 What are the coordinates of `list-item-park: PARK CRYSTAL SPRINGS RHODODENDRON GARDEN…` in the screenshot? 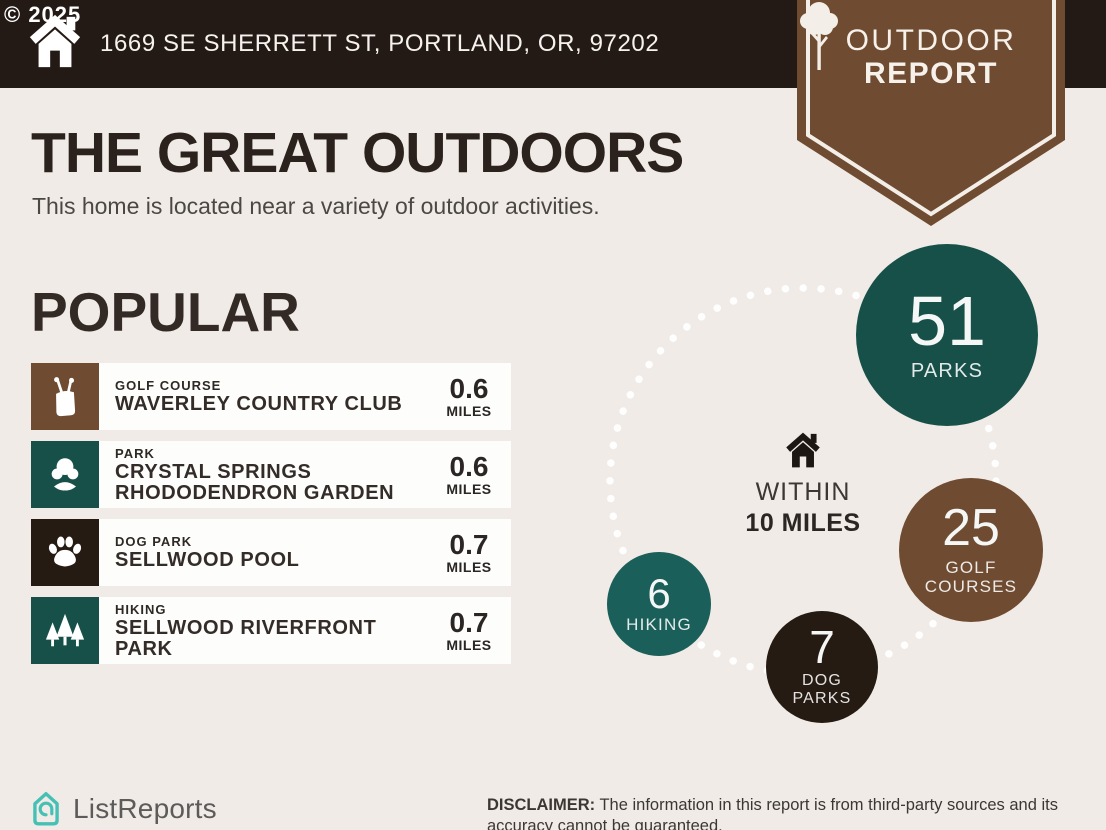 It's located at (271, 474).